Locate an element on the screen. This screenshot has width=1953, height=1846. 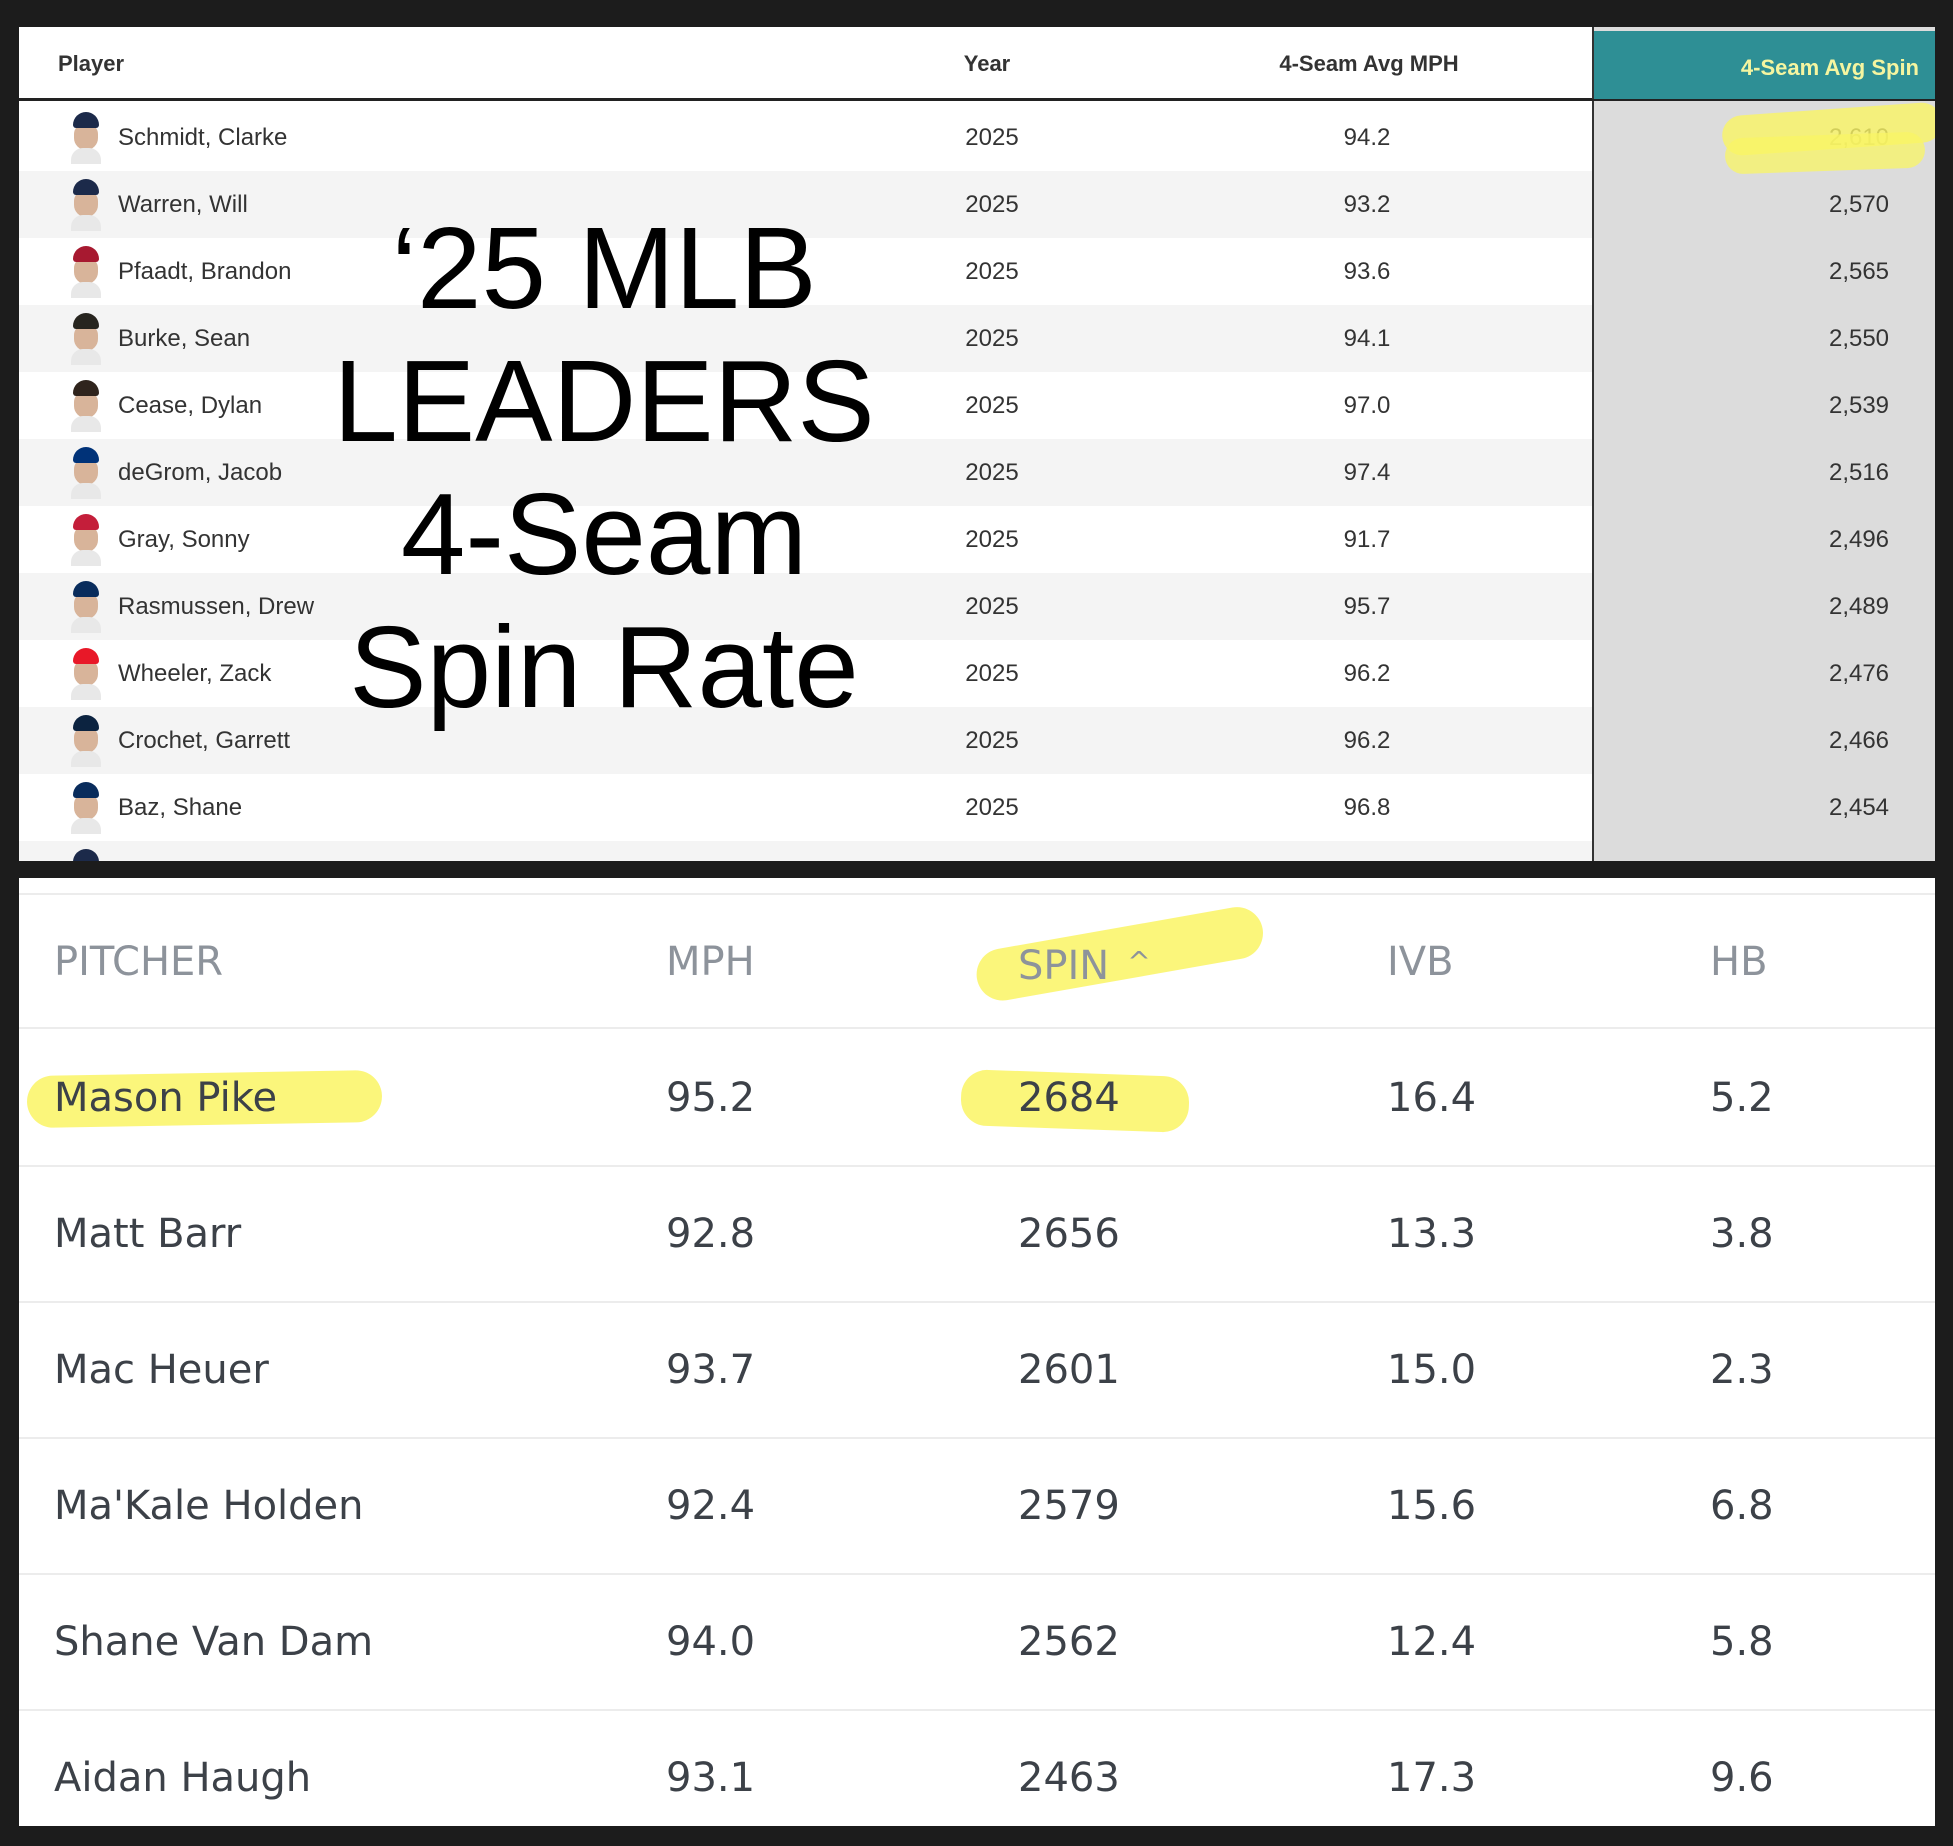
header-hb: HB is located at coordinates (1739, 962).